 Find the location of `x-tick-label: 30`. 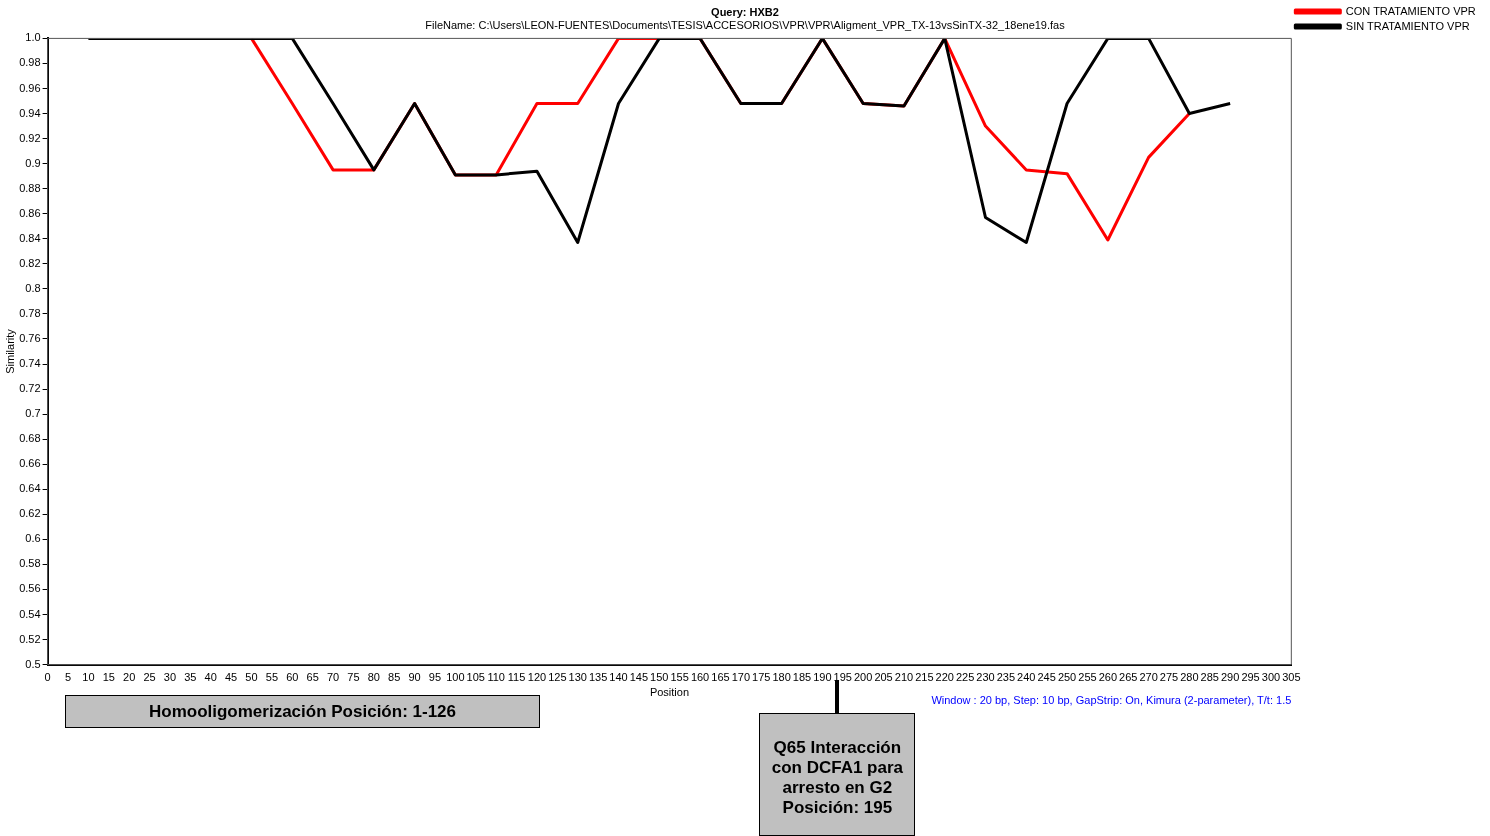

x-tick-label: 30 is located at coordinates (170, 677).